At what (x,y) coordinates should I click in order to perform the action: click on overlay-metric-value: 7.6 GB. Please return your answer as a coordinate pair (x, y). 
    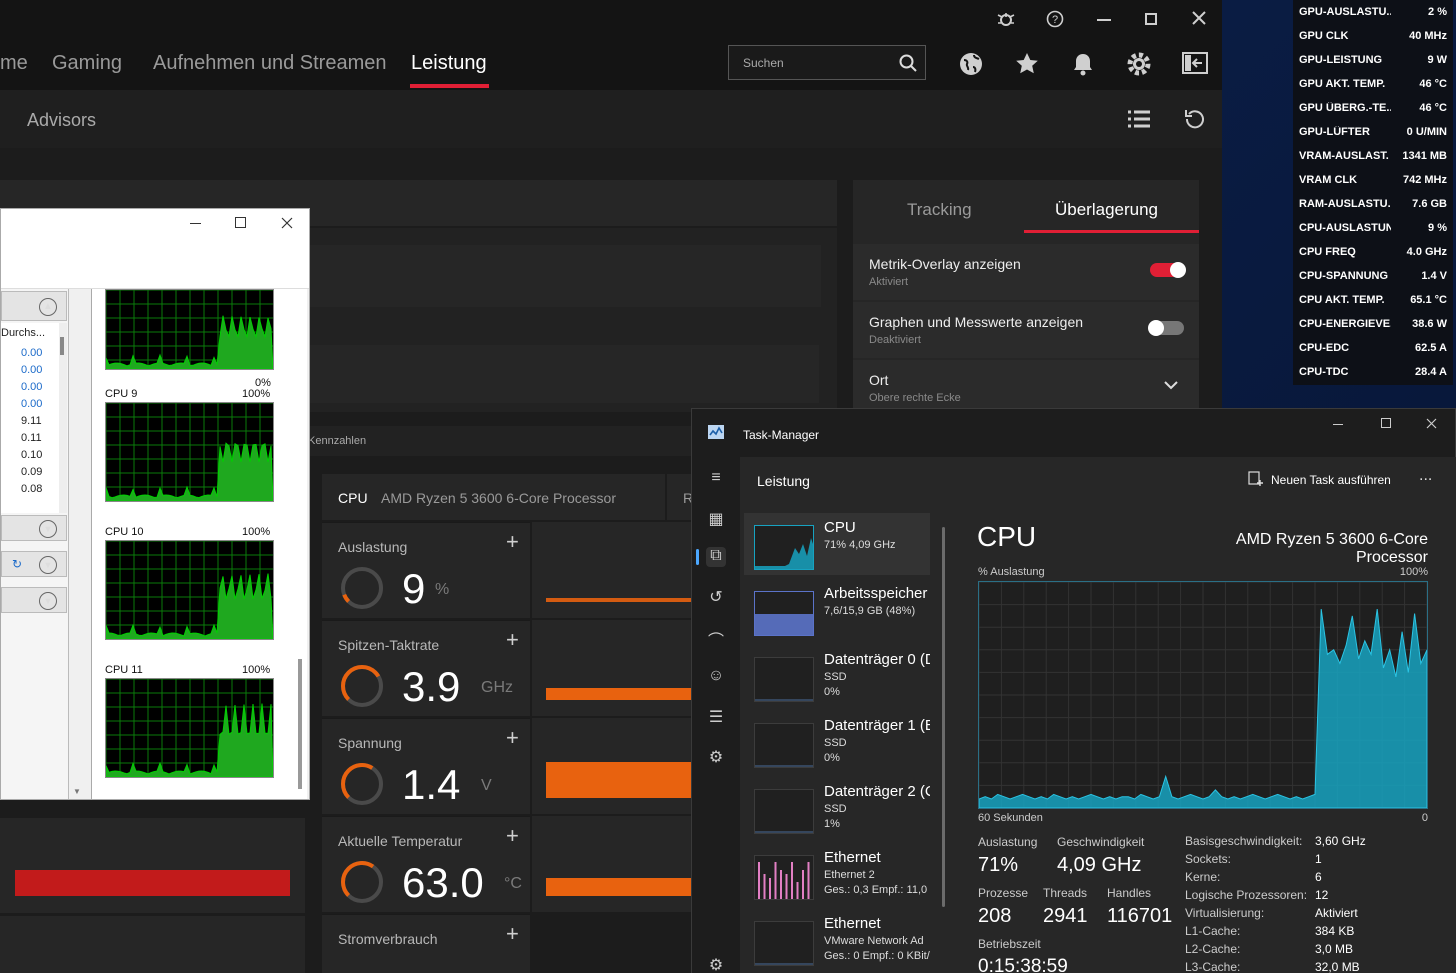
    Looking at the image, I should click on (1429, 204).